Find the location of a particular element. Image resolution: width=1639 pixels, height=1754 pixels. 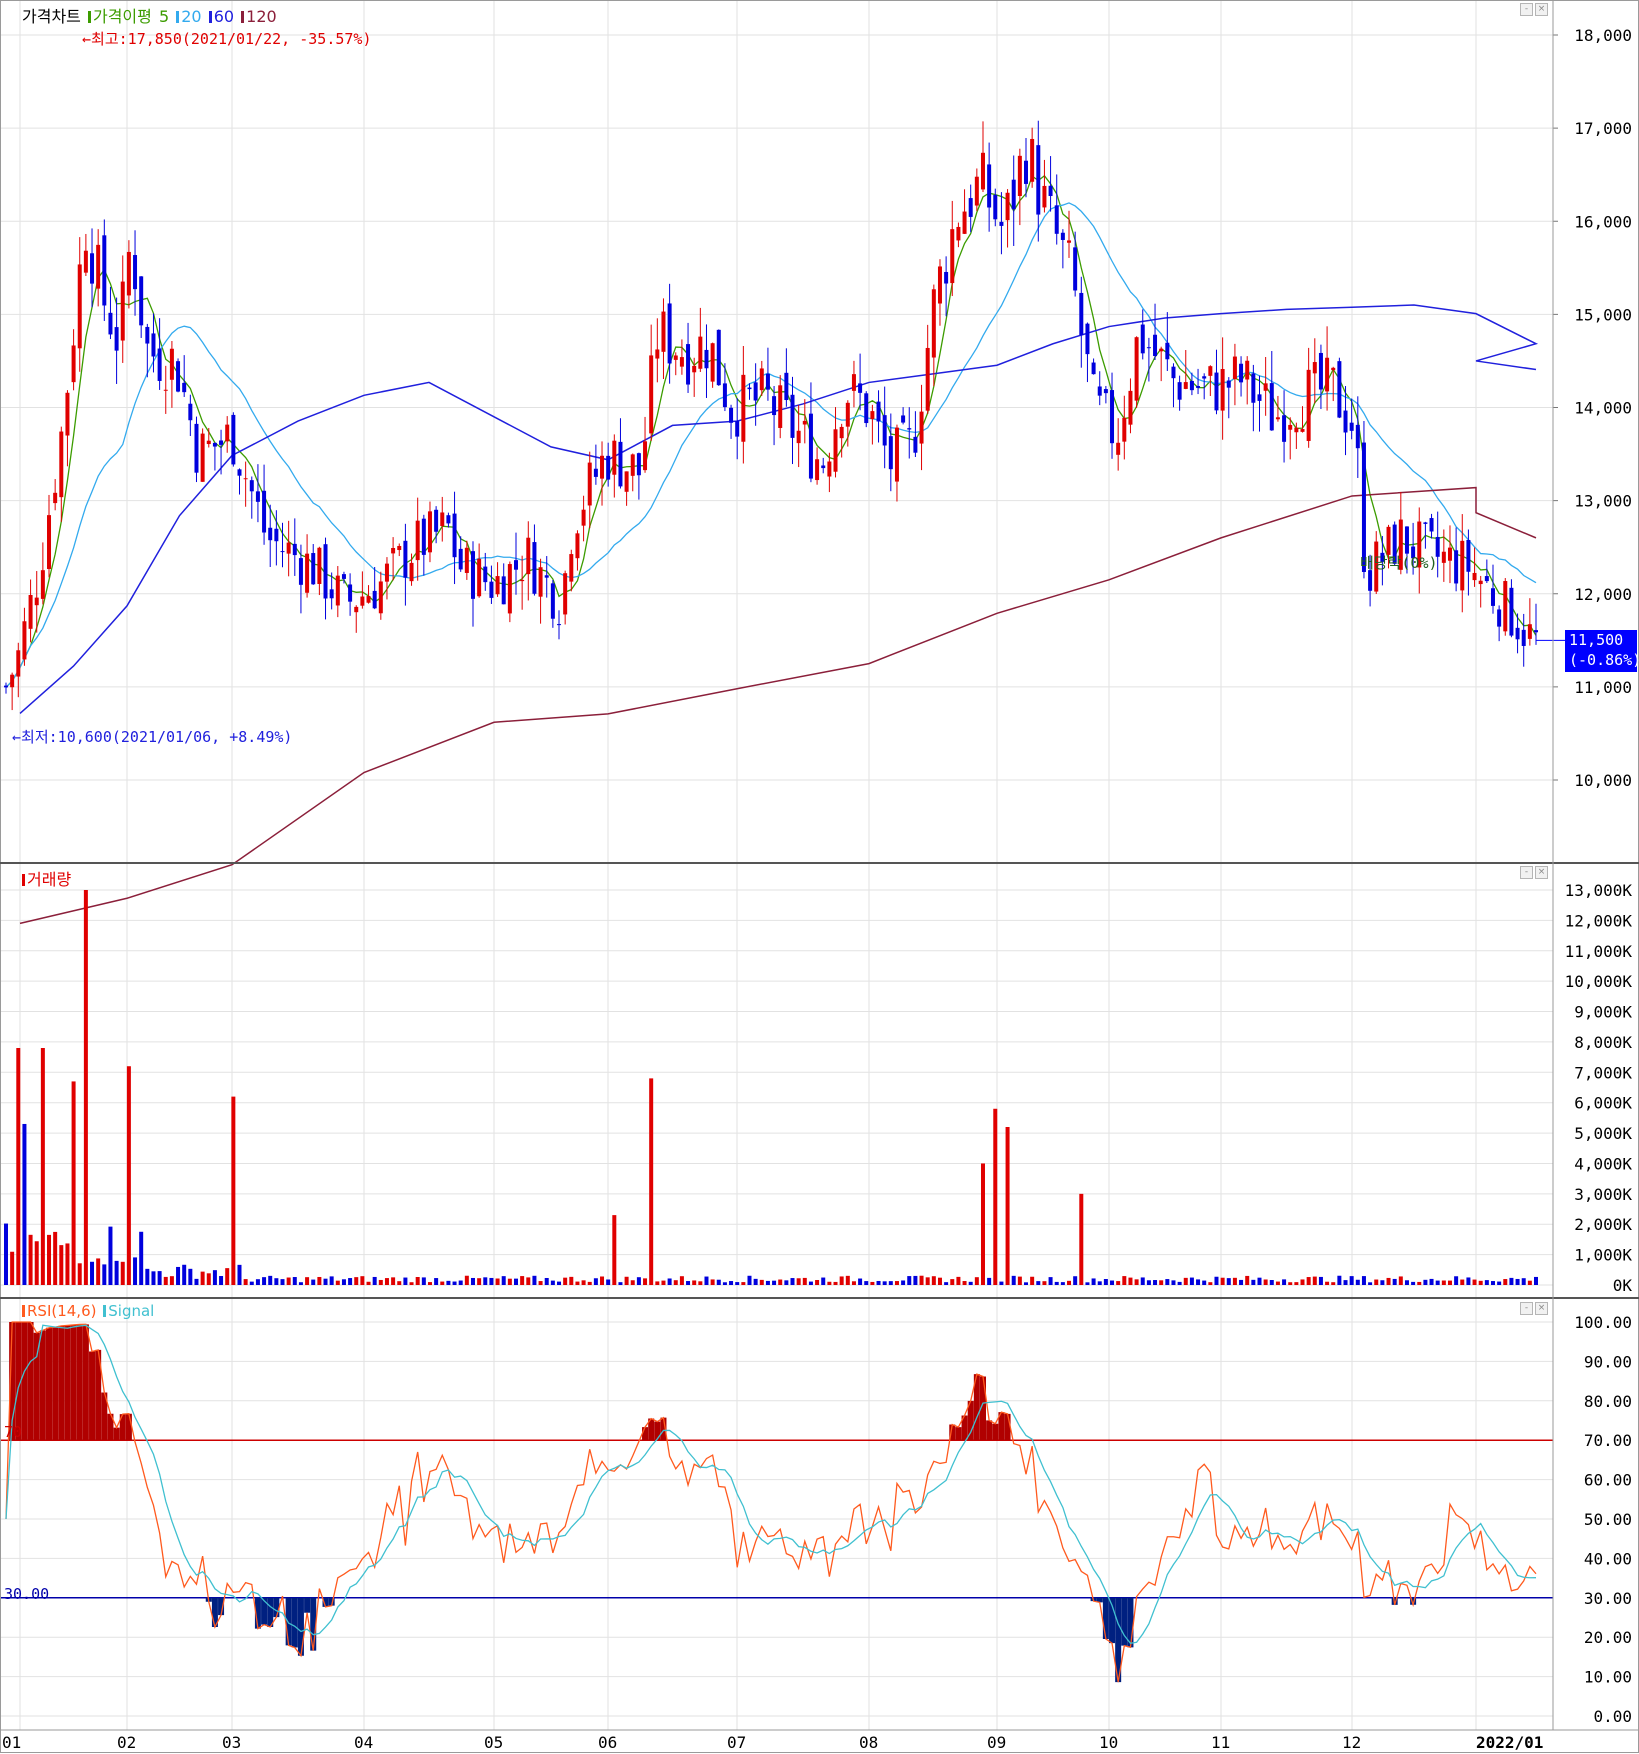

x-tick-label: 08 is located at coordinates (868, 1742).